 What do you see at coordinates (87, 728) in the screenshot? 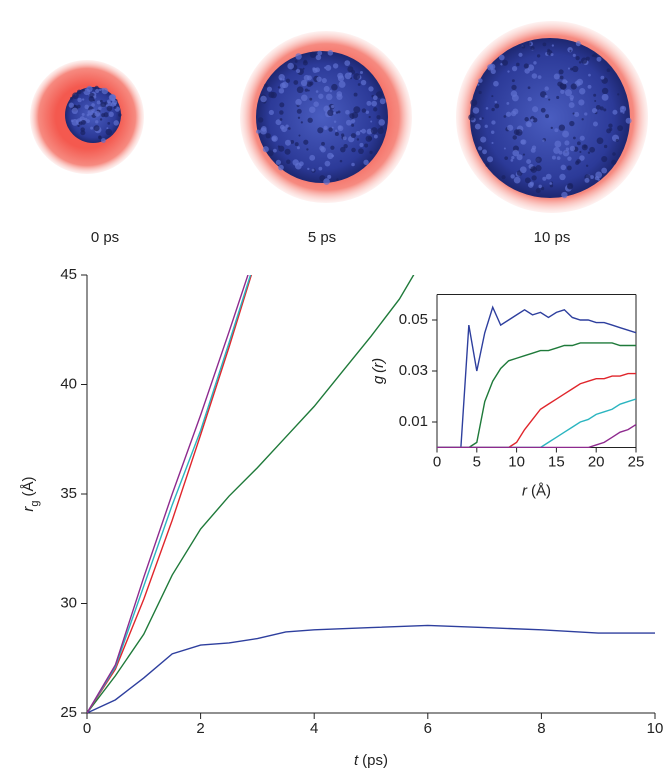
I see `x-tick-label: 0` at bounding box center [87, 728].